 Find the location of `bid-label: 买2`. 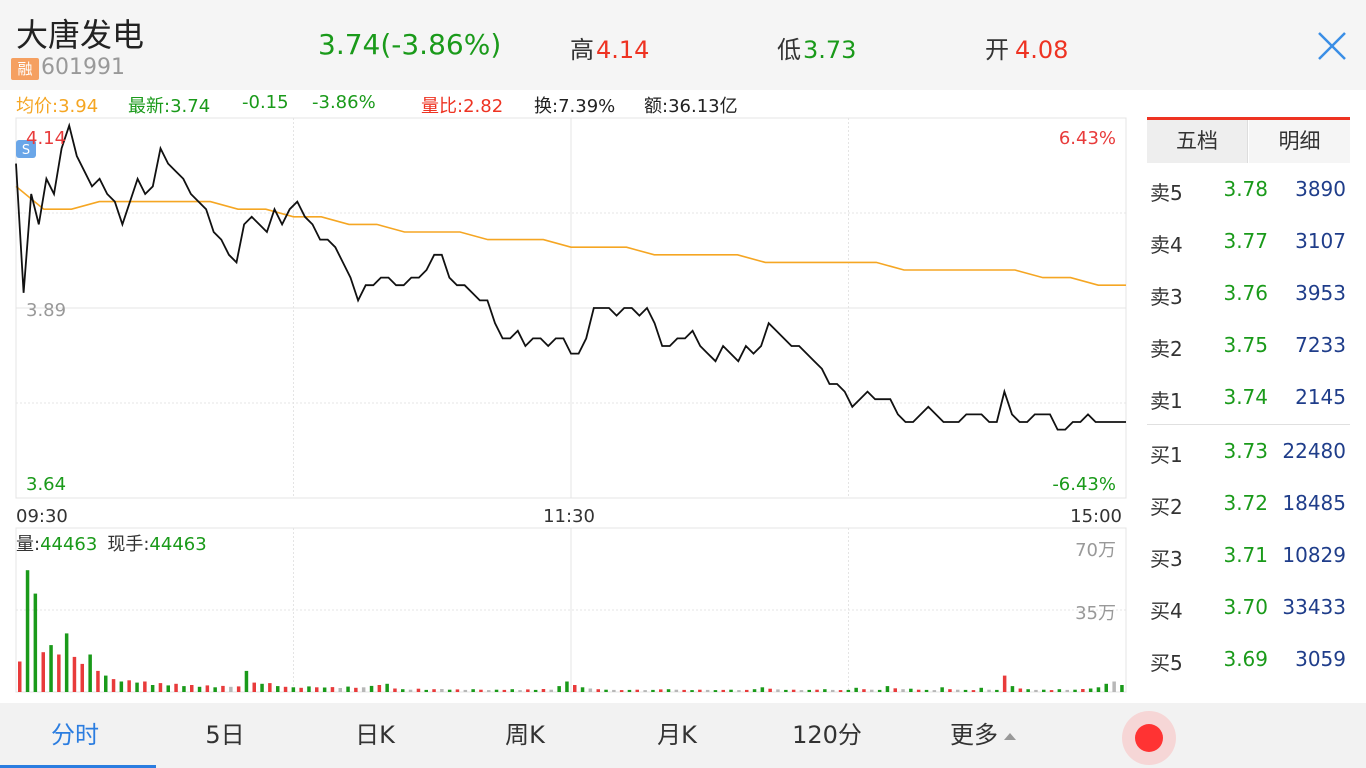

bid-label: 买2 is located at coordinates (1166, 507).